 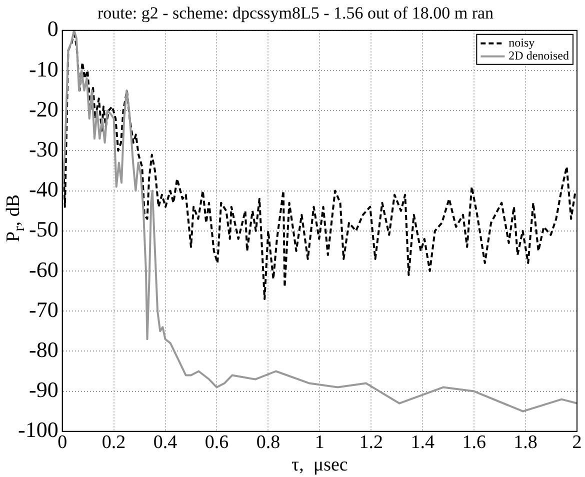 What do you see at coordinates (43, 309) in the screenshot?
I see `y-tick-label: -70` at bounding box center [43, 309].